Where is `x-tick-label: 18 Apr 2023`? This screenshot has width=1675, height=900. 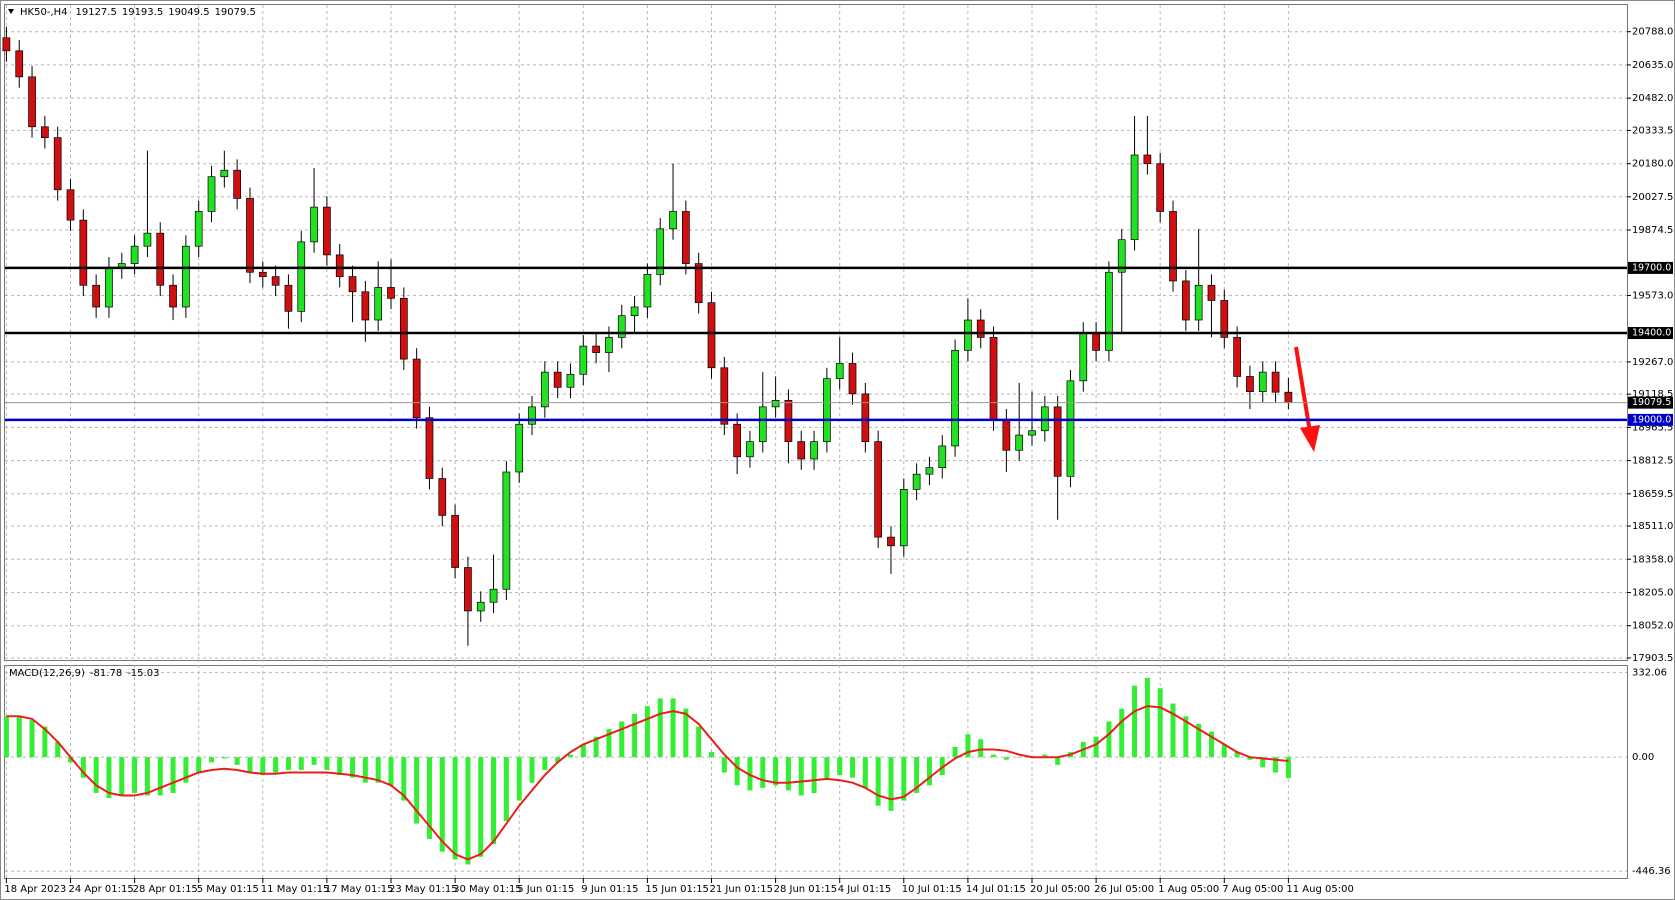
x-tick-label: 18 Apr 2023 is located at coordinates (35, 889).